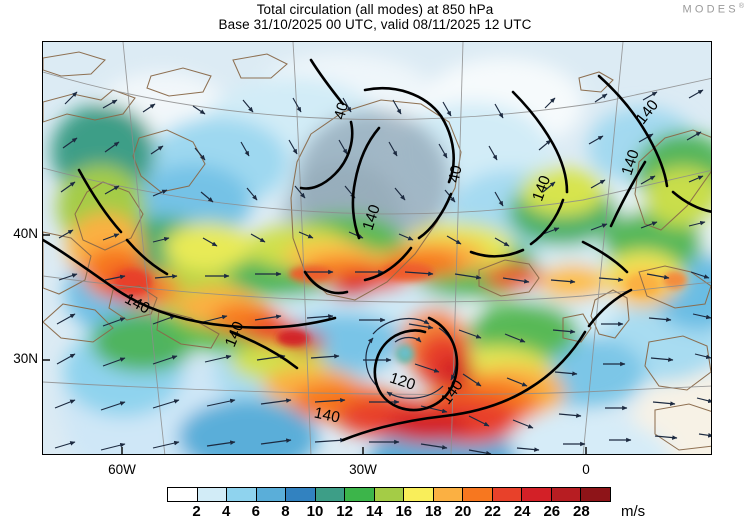 This screenshot has height=520, width=750. I want to click on colorbar-tick-label: 28, so click(581, 511).